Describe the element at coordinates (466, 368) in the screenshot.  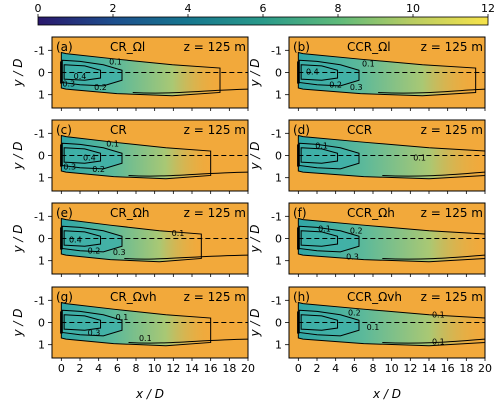
I see `x-tick-label: 18` at that location.